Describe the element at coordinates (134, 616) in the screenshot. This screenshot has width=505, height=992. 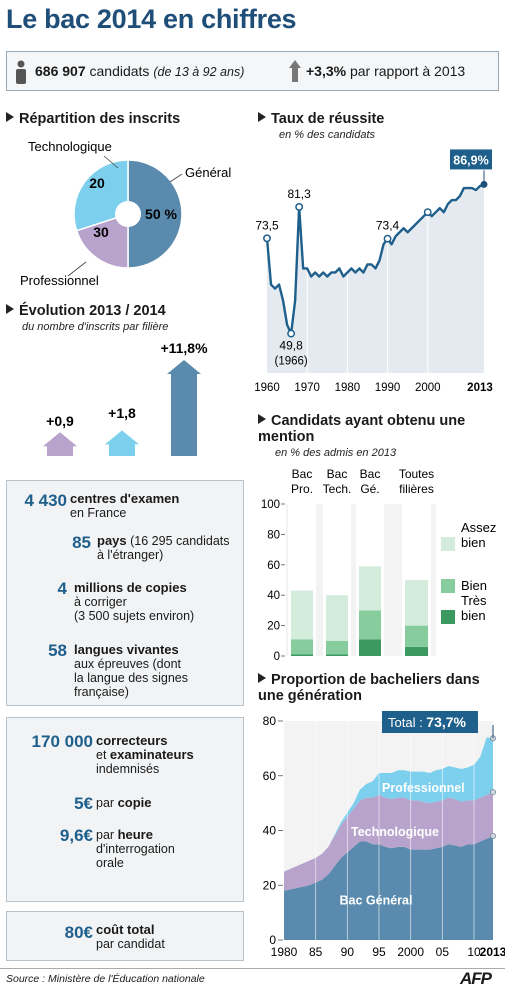
I see `copies-rest2: (3 500 sujets environ)` at that location.